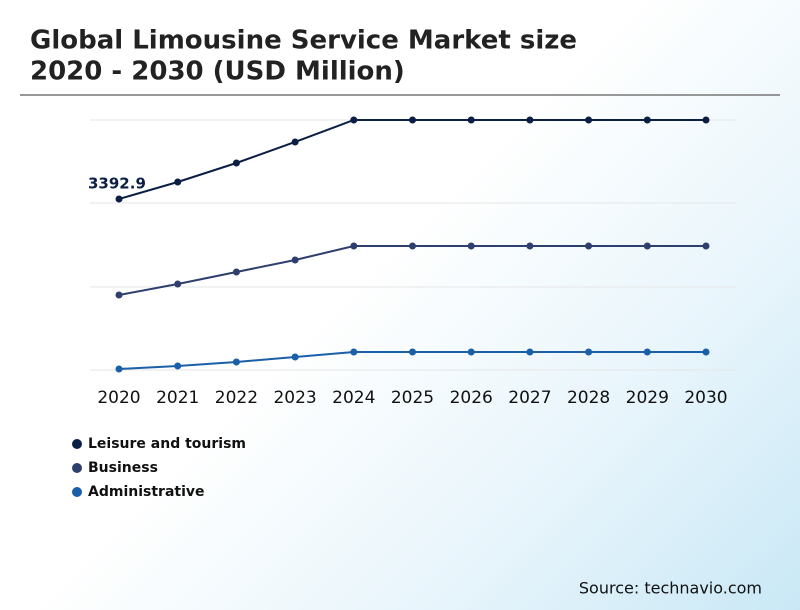  Describe the element at coordinates (529, 398) in the screenshot. I see `x-tick-label: 2027` at that location.